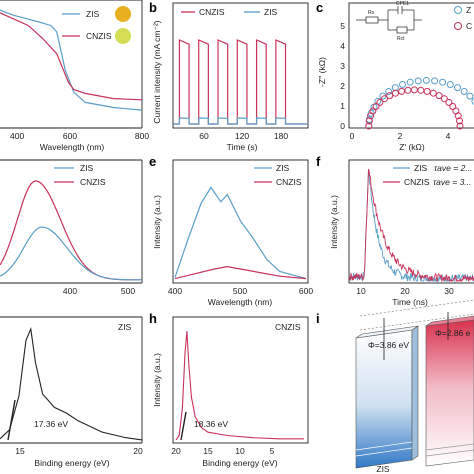 This screenshot has height=474, width=474. What do you see at coordinates (125, 327) in the screenshot?
I see `panel-g-label: ZIS` at bounding box center [125, 327].